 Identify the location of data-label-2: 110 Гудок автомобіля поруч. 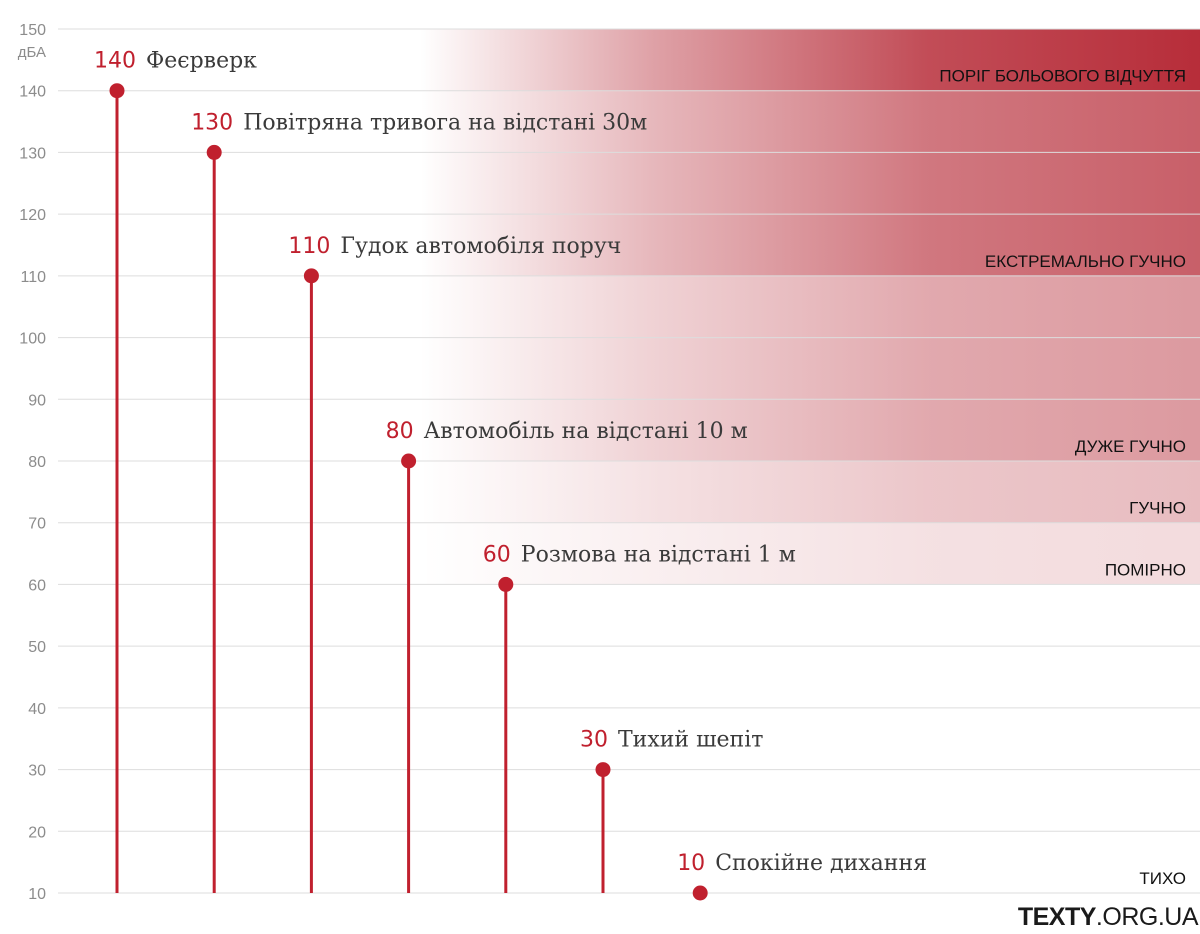
(454, 246).